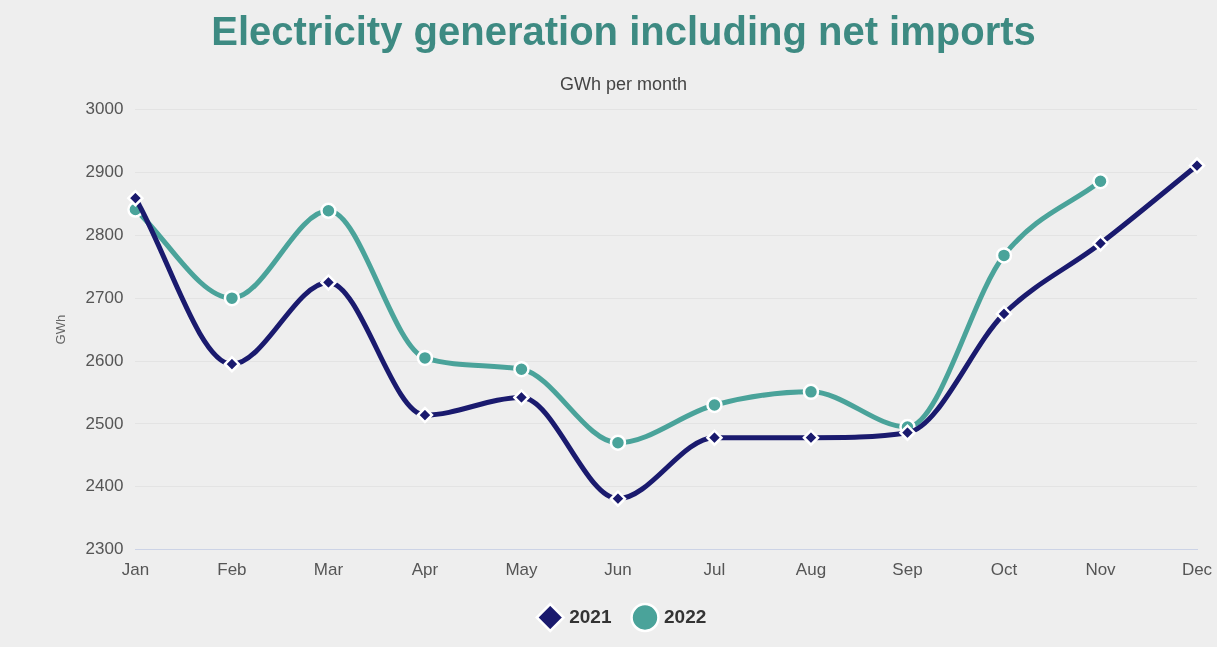  I want to click on y-tick-label: 2400, so click(104, 486).